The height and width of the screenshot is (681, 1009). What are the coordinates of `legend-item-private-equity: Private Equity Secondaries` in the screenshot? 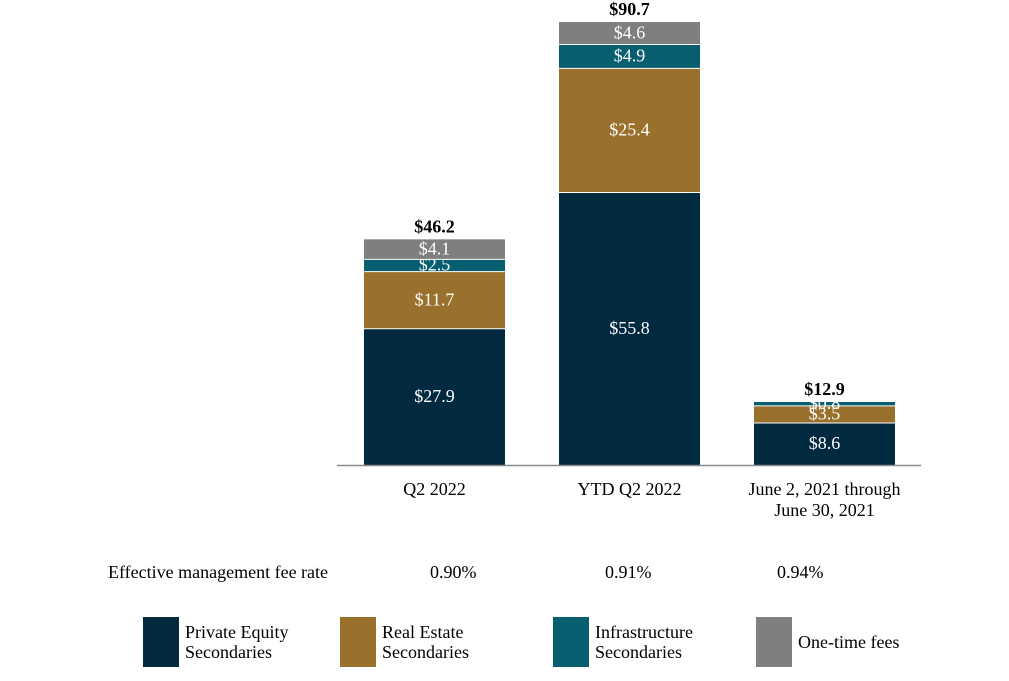 It's located at (215, 642).